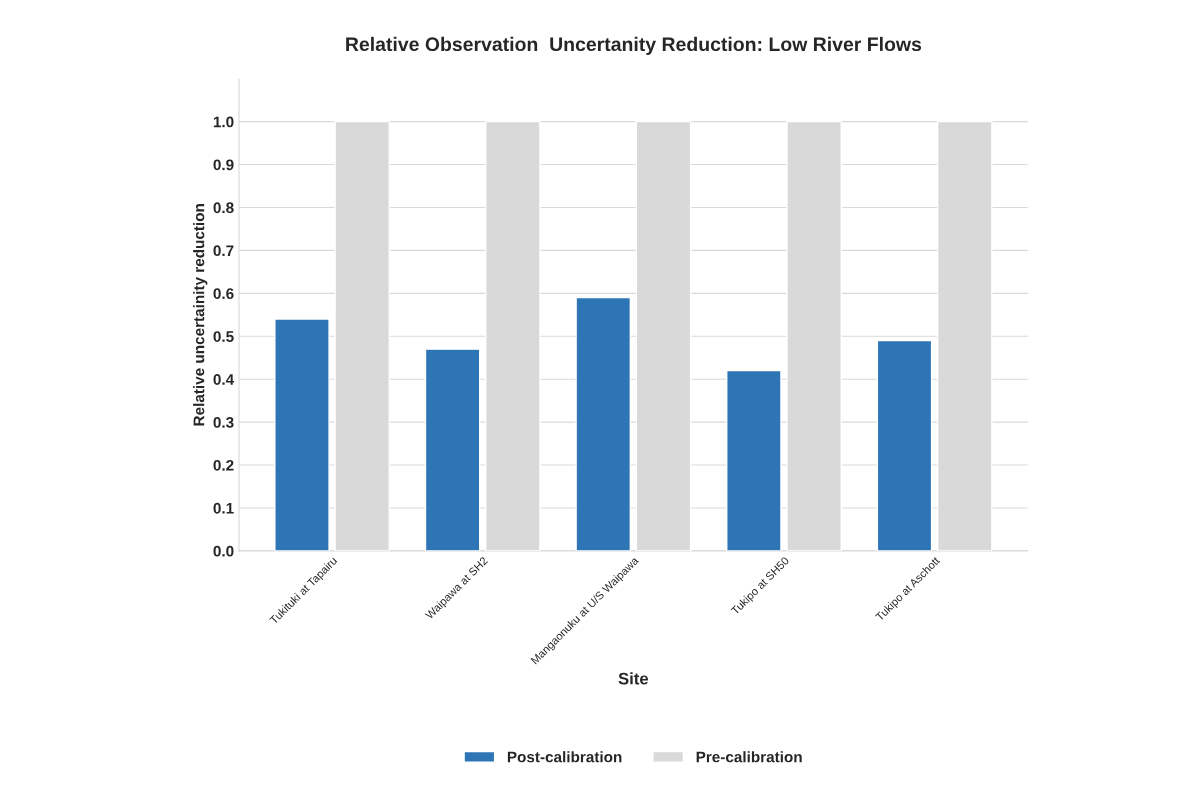 This screenshot has height=787, width=1195. I want to click on y-tick-label: 0.5, so click(223, 336).